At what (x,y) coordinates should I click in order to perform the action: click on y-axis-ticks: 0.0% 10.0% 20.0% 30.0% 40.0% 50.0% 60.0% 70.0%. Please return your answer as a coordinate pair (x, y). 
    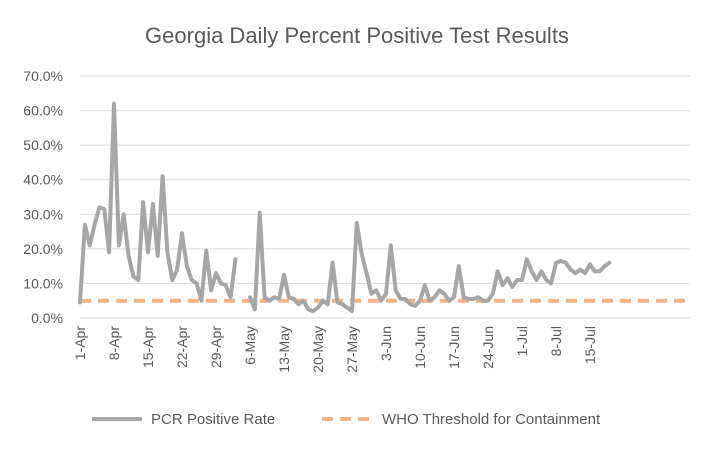
    Looking at the image, I should click on (43, 197).